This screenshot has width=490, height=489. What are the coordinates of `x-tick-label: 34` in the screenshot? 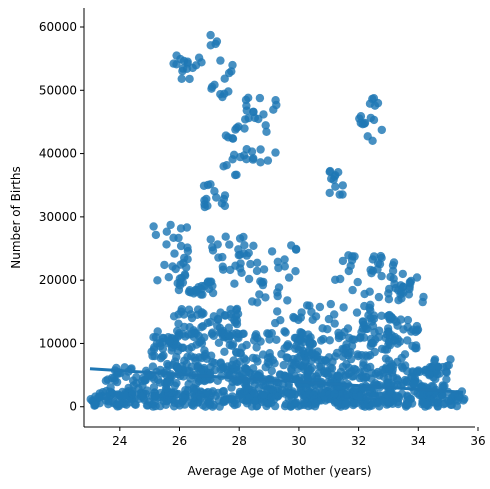 It's located at (418, 441).